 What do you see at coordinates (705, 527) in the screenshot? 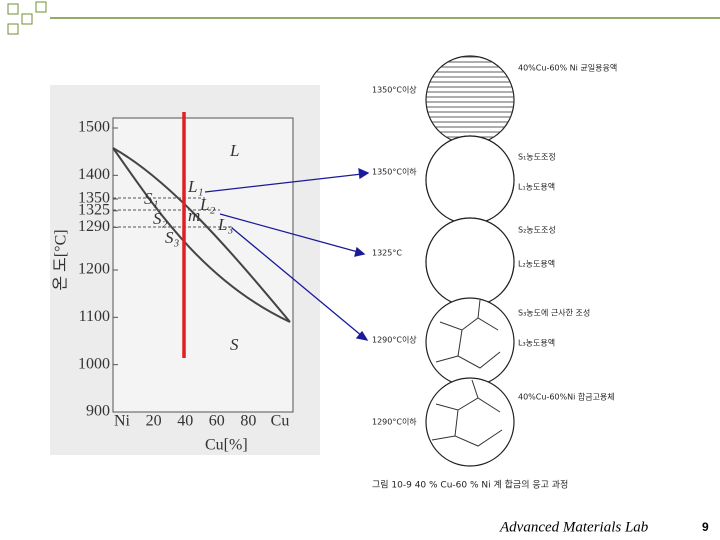
I see `page-number: 9` at bounding box center [705, 527].